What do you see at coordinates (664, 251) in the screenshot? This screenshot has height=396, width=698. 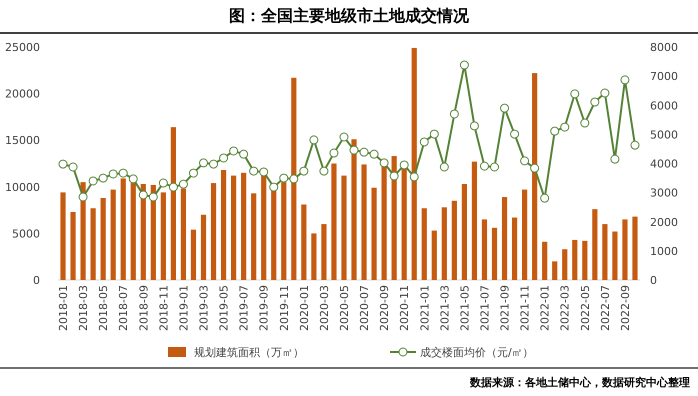 I see `y2-tick-label: 1000` at bounding box center [664, 251].